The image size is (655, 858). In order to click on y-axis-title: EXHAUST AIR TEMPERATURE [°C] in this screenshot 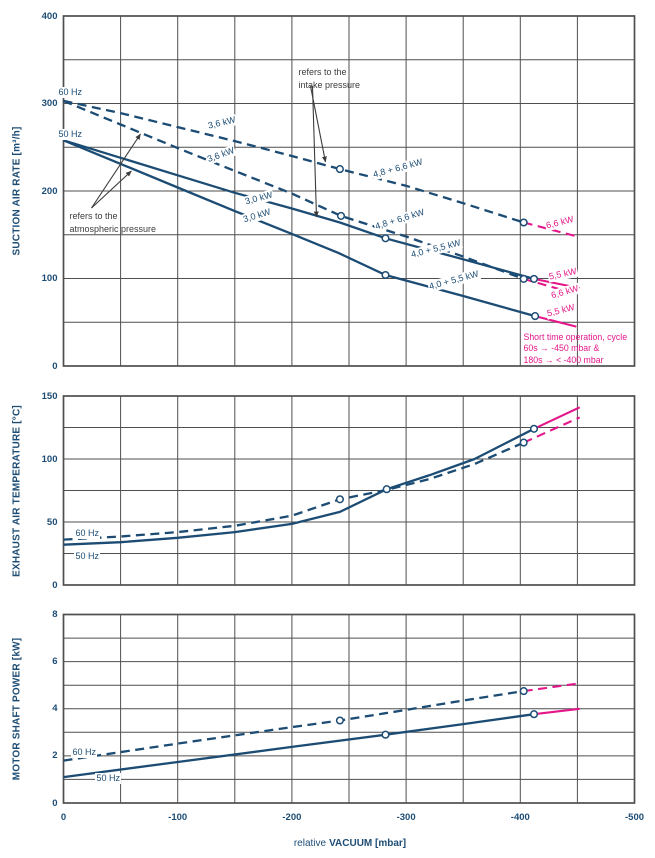, I will do `click(17, 490)`.